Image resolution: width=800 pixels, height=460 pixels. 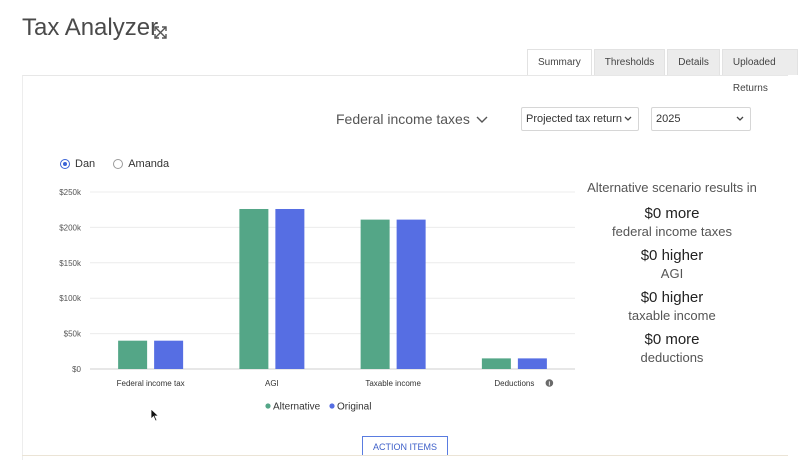 What do you see at coordinates (672, 357) in the screenshot?
I see `result-label: deductions` at bounding box center [672, 357].